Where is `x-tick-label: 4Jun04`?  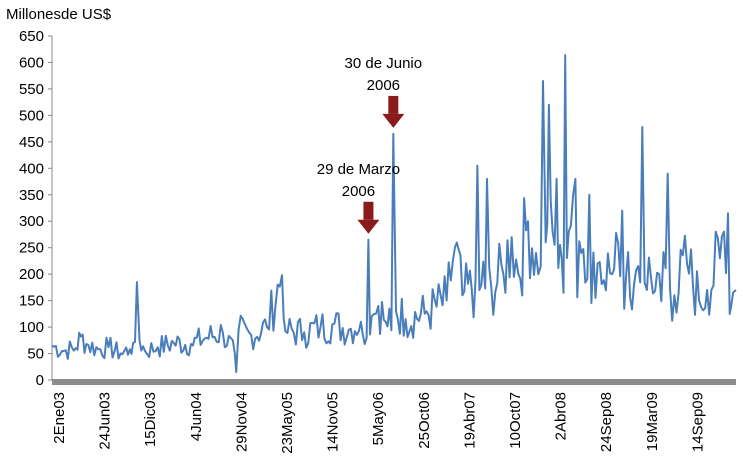 x-tick-label: 4Jun04 is located at coordinates (196, 416).